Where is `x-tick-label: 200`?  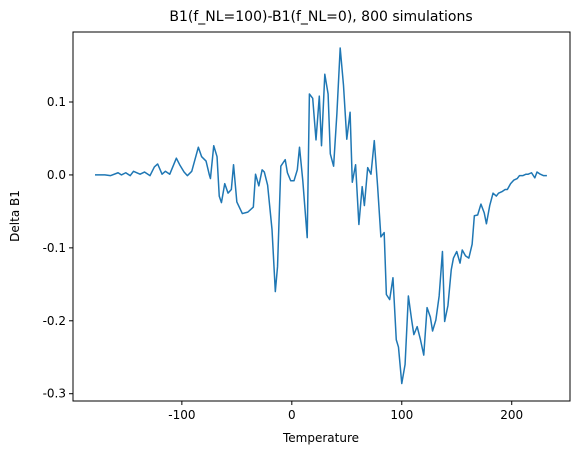
x-tick-label: 200 is located at coordinates (511, 415).